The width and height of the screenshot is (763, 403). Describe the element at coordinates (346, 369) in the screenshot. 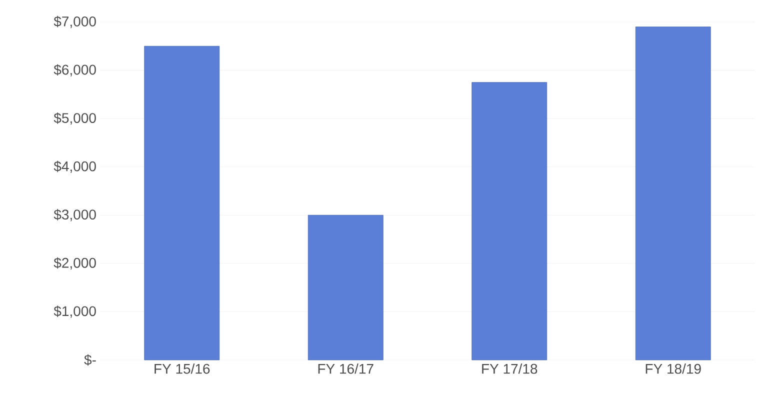

I see `x-tick-label: FY 16/17` at that location.